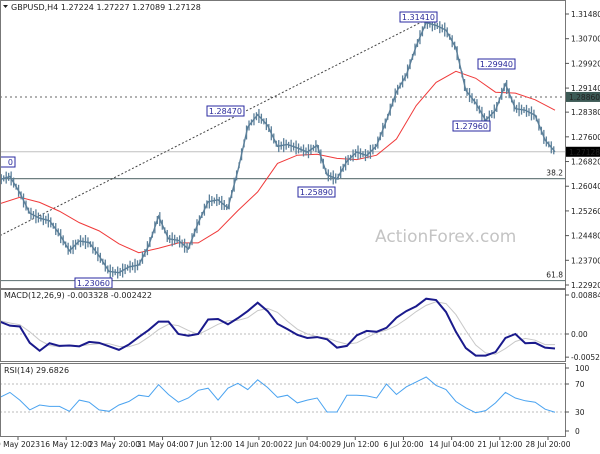  I want to click on swing-label: 1.25890, so click(316, 192).